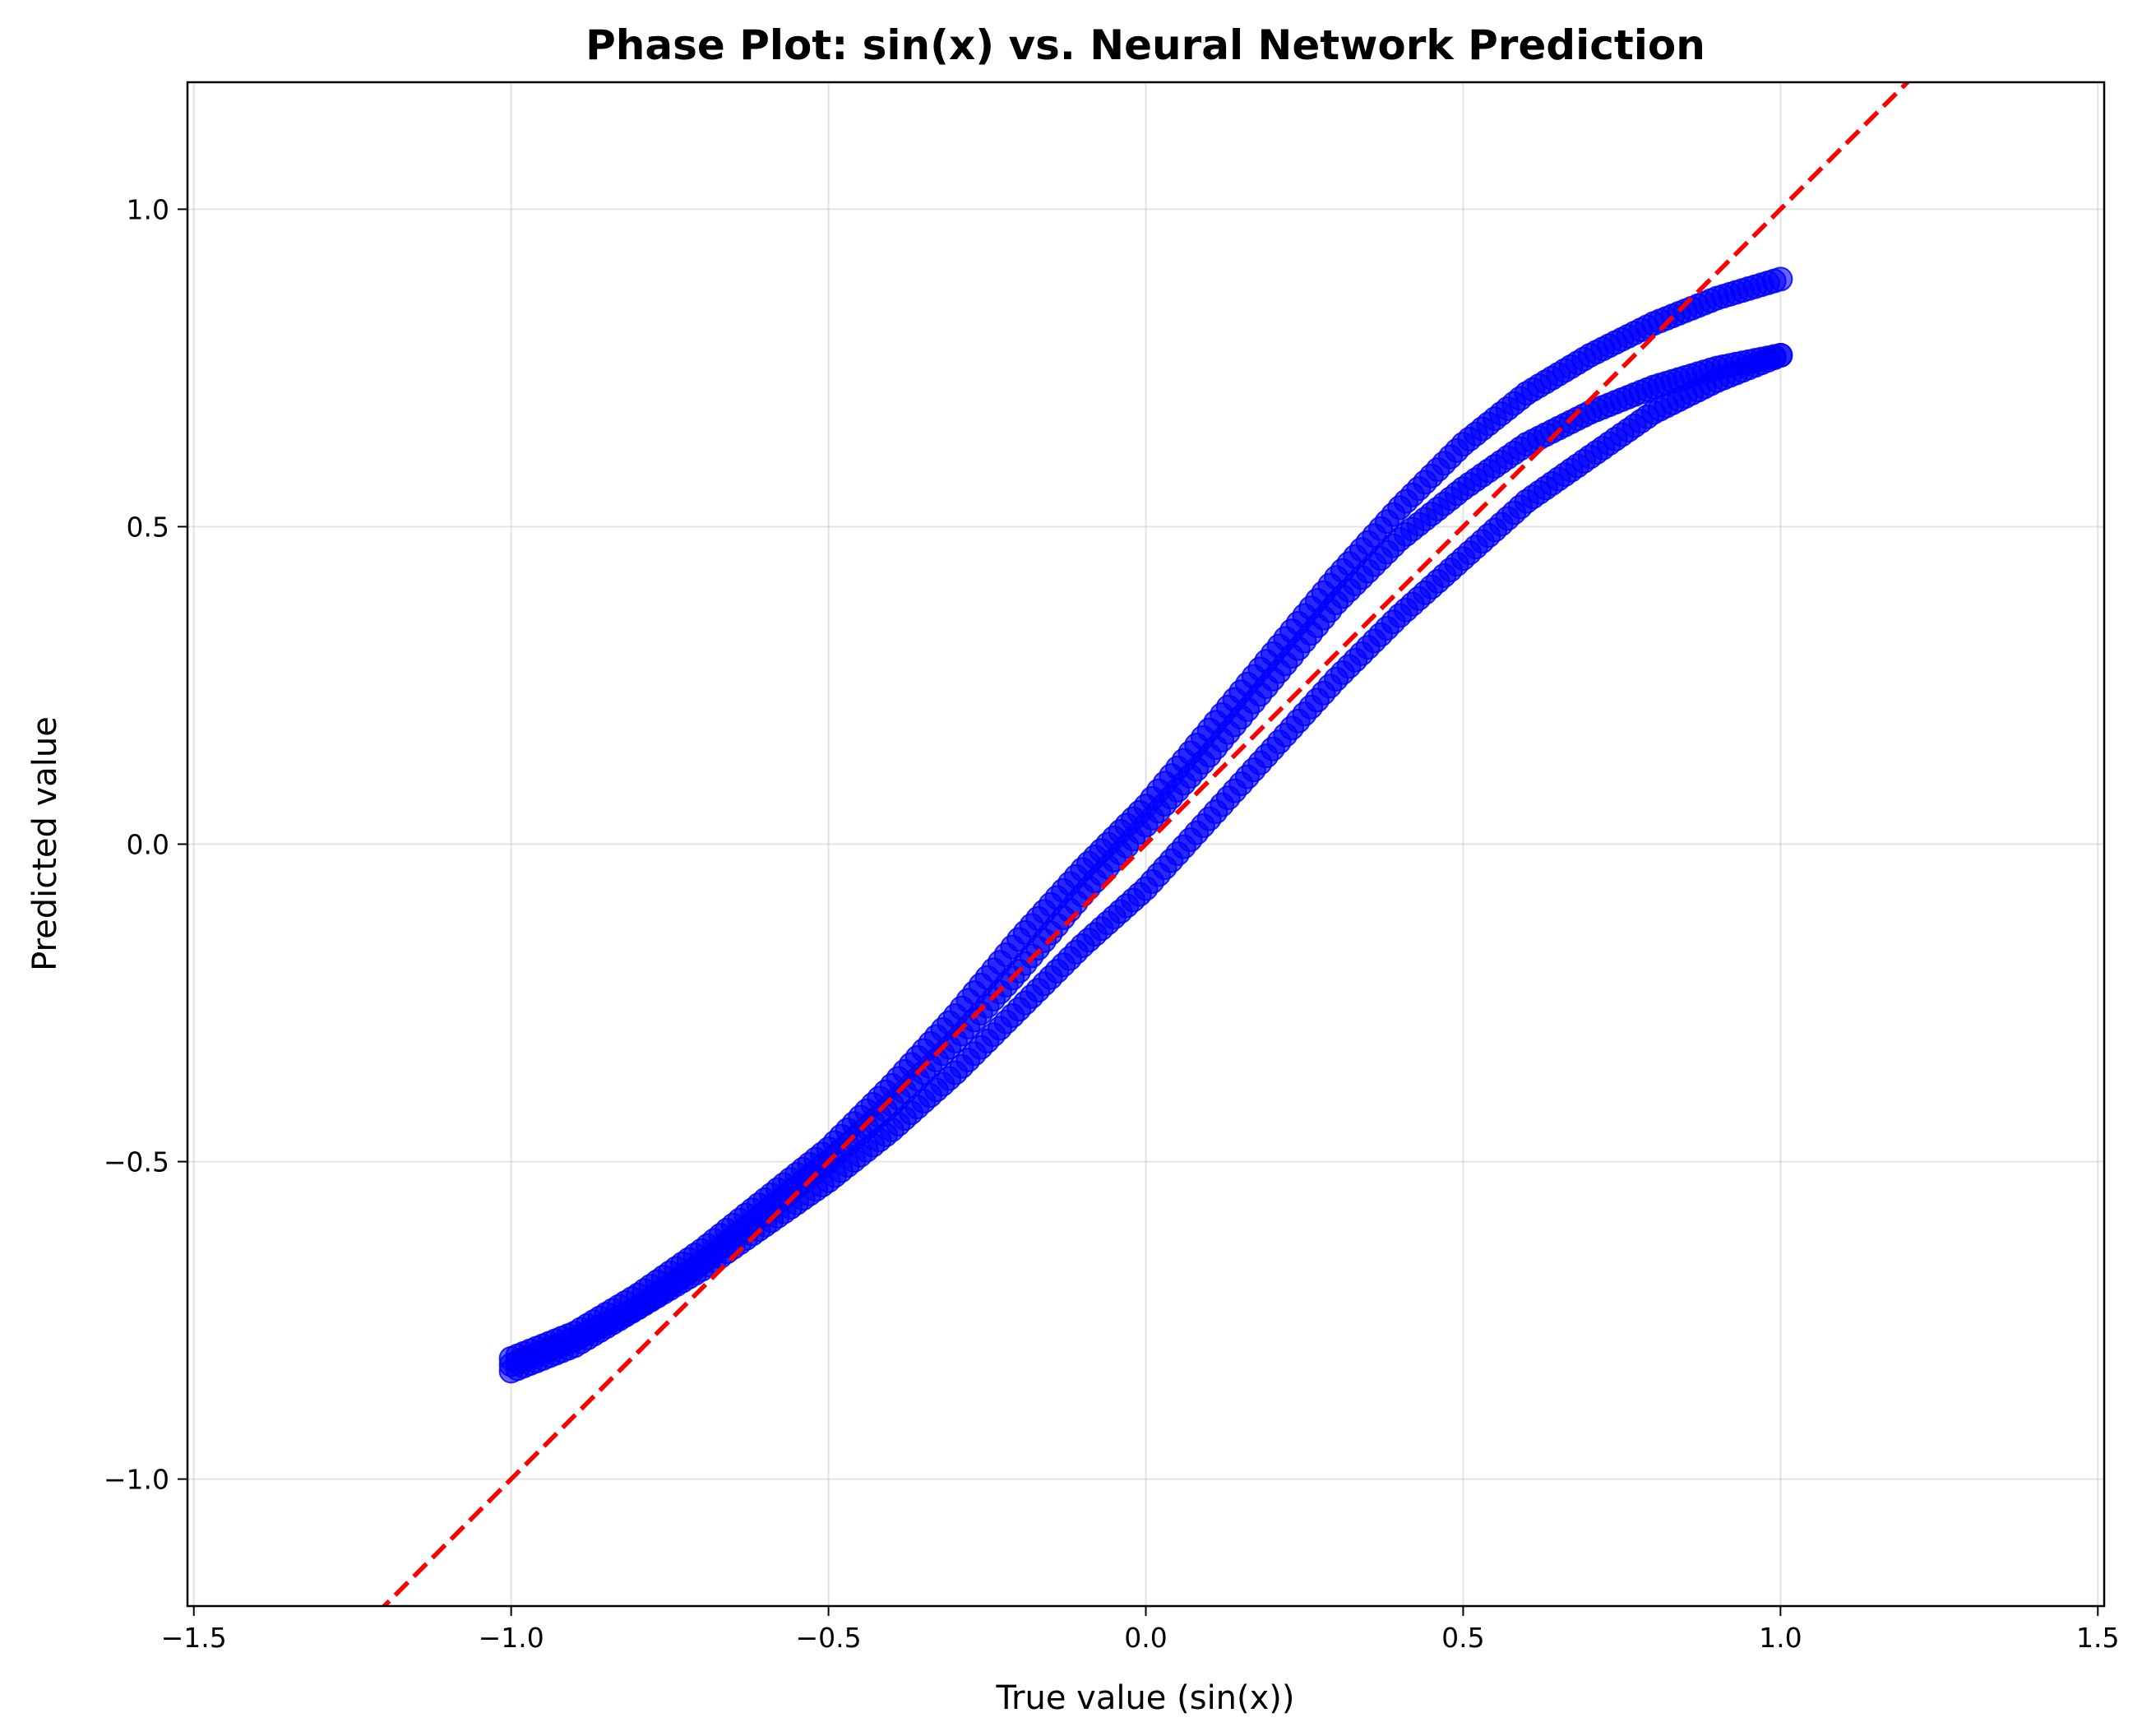 The image size is (2142, 1736). I want to click on y-tick-label: 0.5, so click(148, 527).